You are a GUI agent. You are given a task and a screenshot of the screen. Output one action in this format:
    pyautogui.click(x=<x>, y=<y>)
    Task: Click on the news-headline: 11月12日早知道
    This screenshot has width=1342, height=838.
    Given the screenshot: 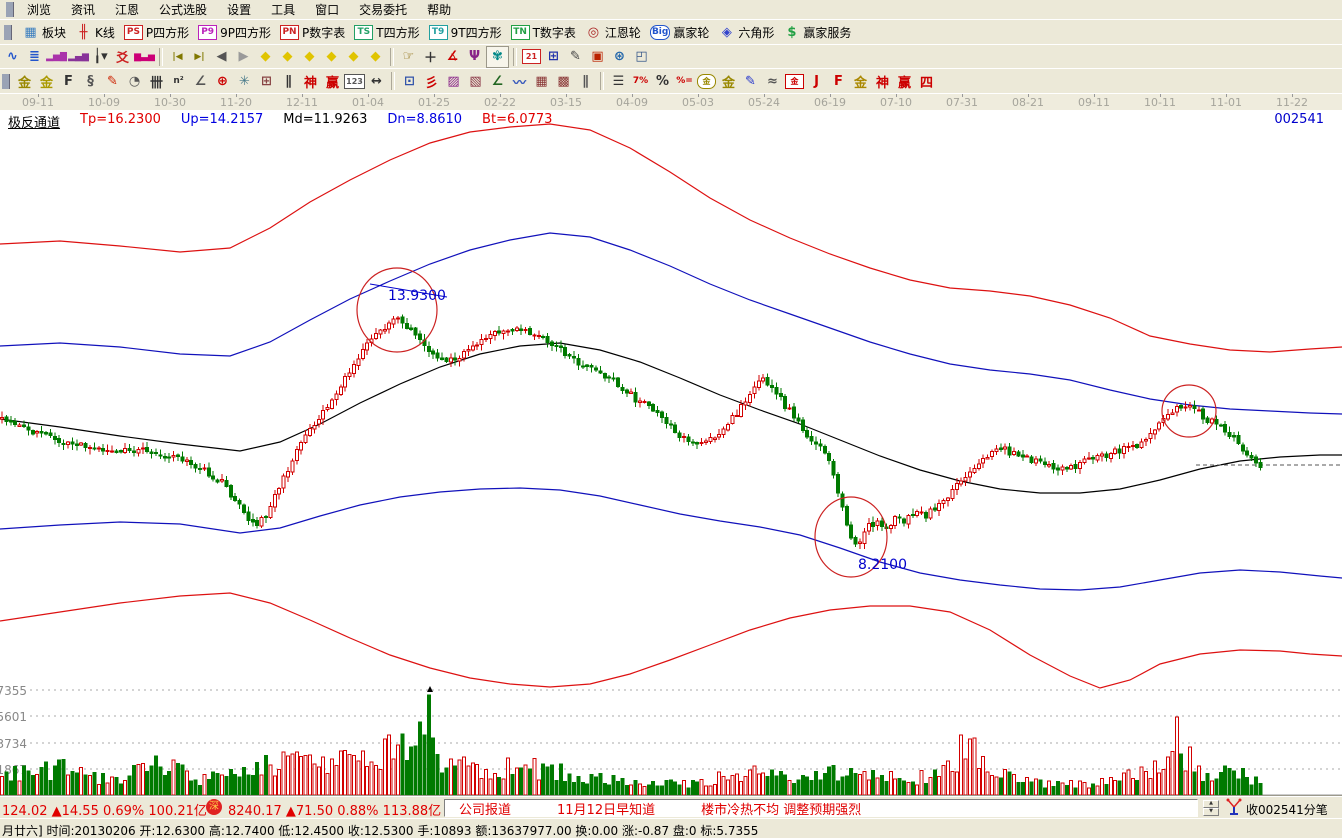 What is the action you would take?
    pyautogui.click(x=606, y=809)
    